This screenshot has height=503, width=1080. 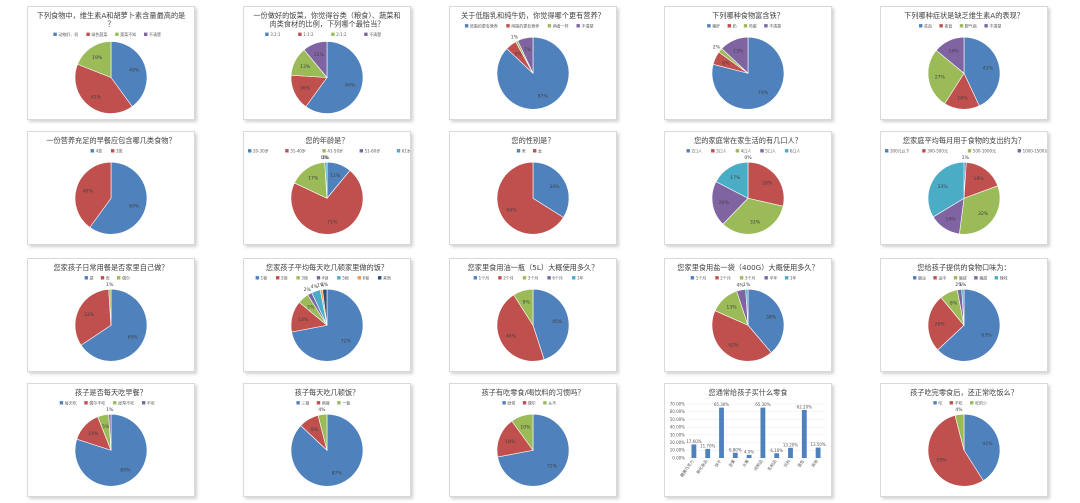 What do you see at coordinates (940, 403) in the screenshot?
I see `legend-label: 吃` at bounding box center [940, 403].